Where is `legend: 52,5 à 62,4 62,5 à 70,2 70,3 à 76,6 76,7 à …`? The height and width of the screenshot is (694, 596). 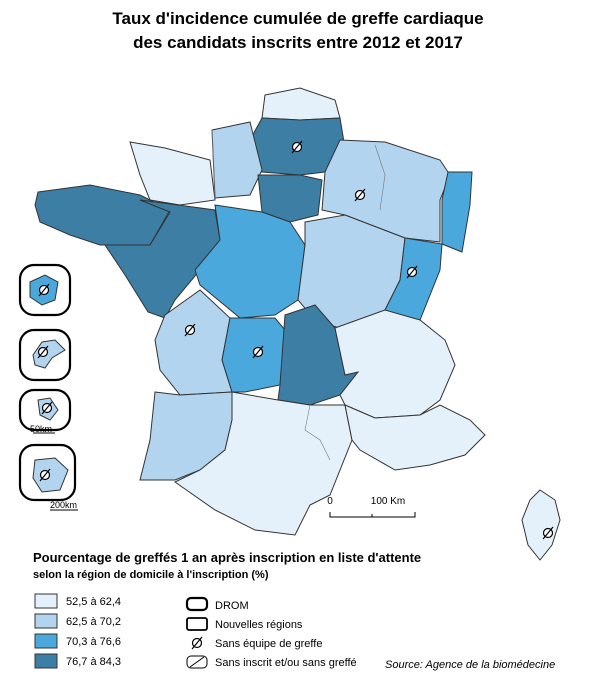
legend: 52,5 à 62,4 62,5 à 70,2 70,3 à 76,6 76,7 à … is located at coordinates (77, 631).